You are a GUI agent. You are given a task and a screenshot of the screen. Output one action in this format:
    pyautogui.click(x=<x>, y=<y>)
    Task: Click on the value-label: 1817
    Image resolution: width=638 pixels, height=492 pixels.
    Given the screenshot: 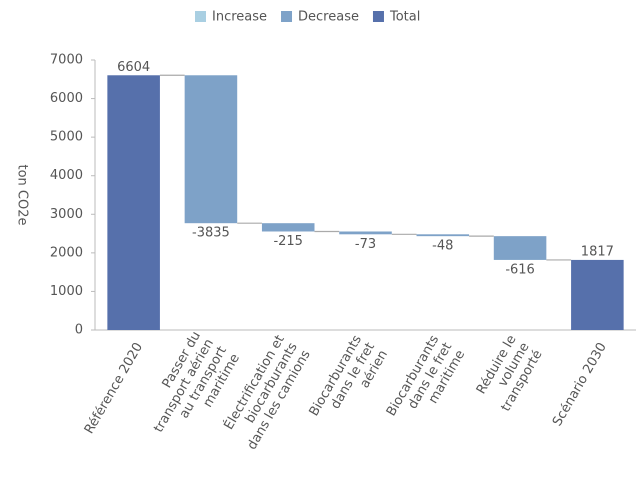 What is the action you would take?
    pyautogui.click(x=597, y=251)
    